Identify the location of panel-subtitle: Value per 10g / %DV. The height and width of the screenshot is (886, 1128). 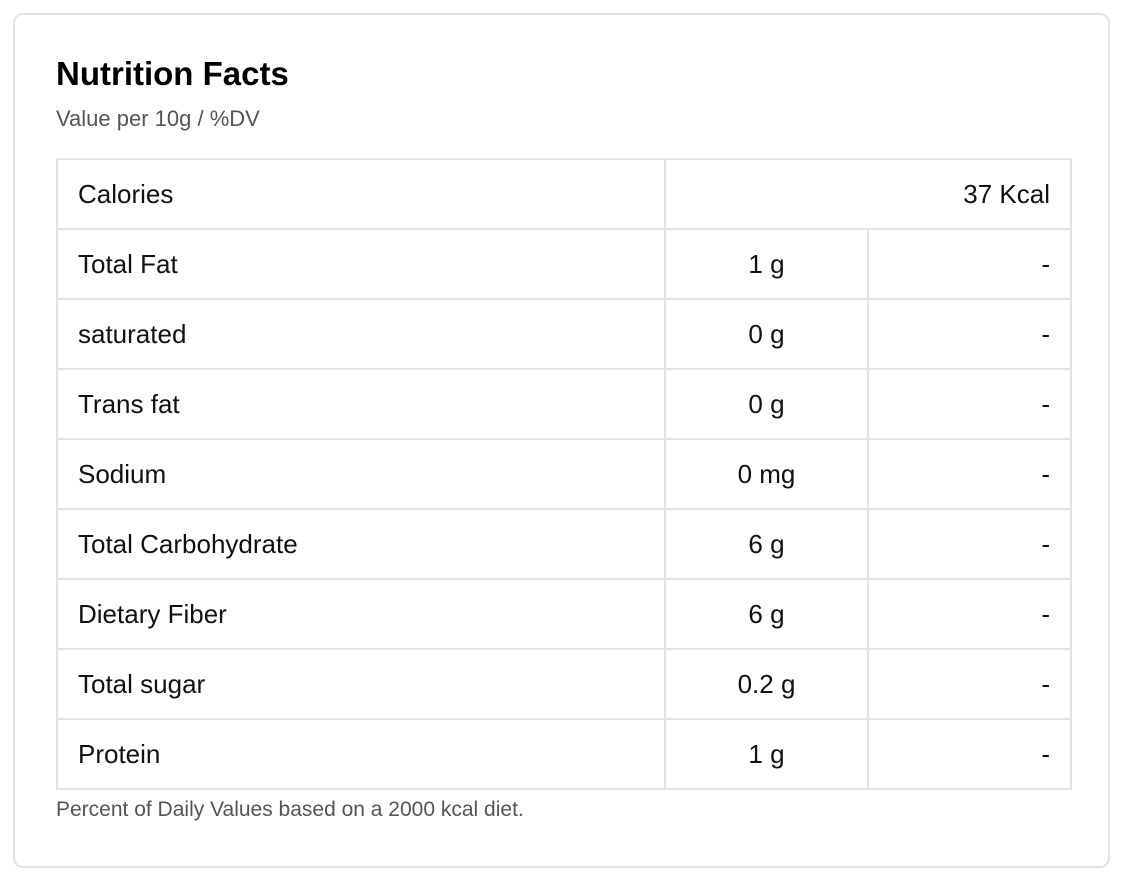
(158, 118).